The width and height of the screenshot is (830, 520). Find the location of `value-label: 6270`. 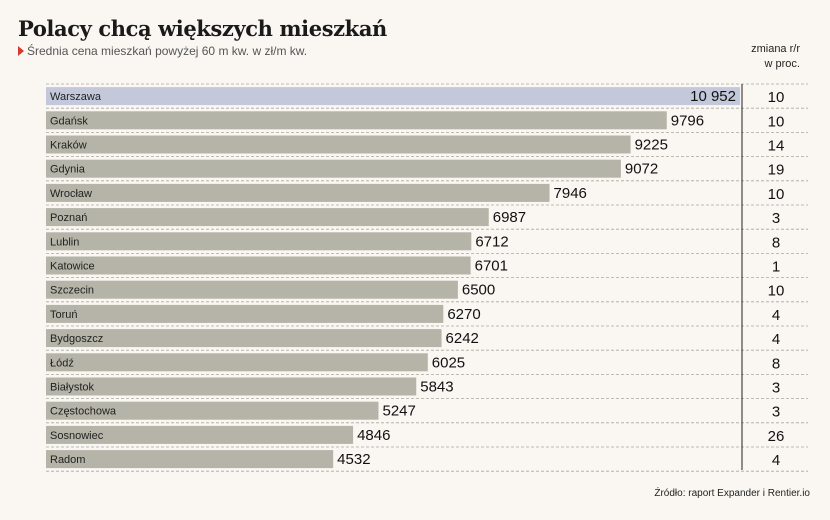

value-label: 6270 is located at coordinates (463, 314).